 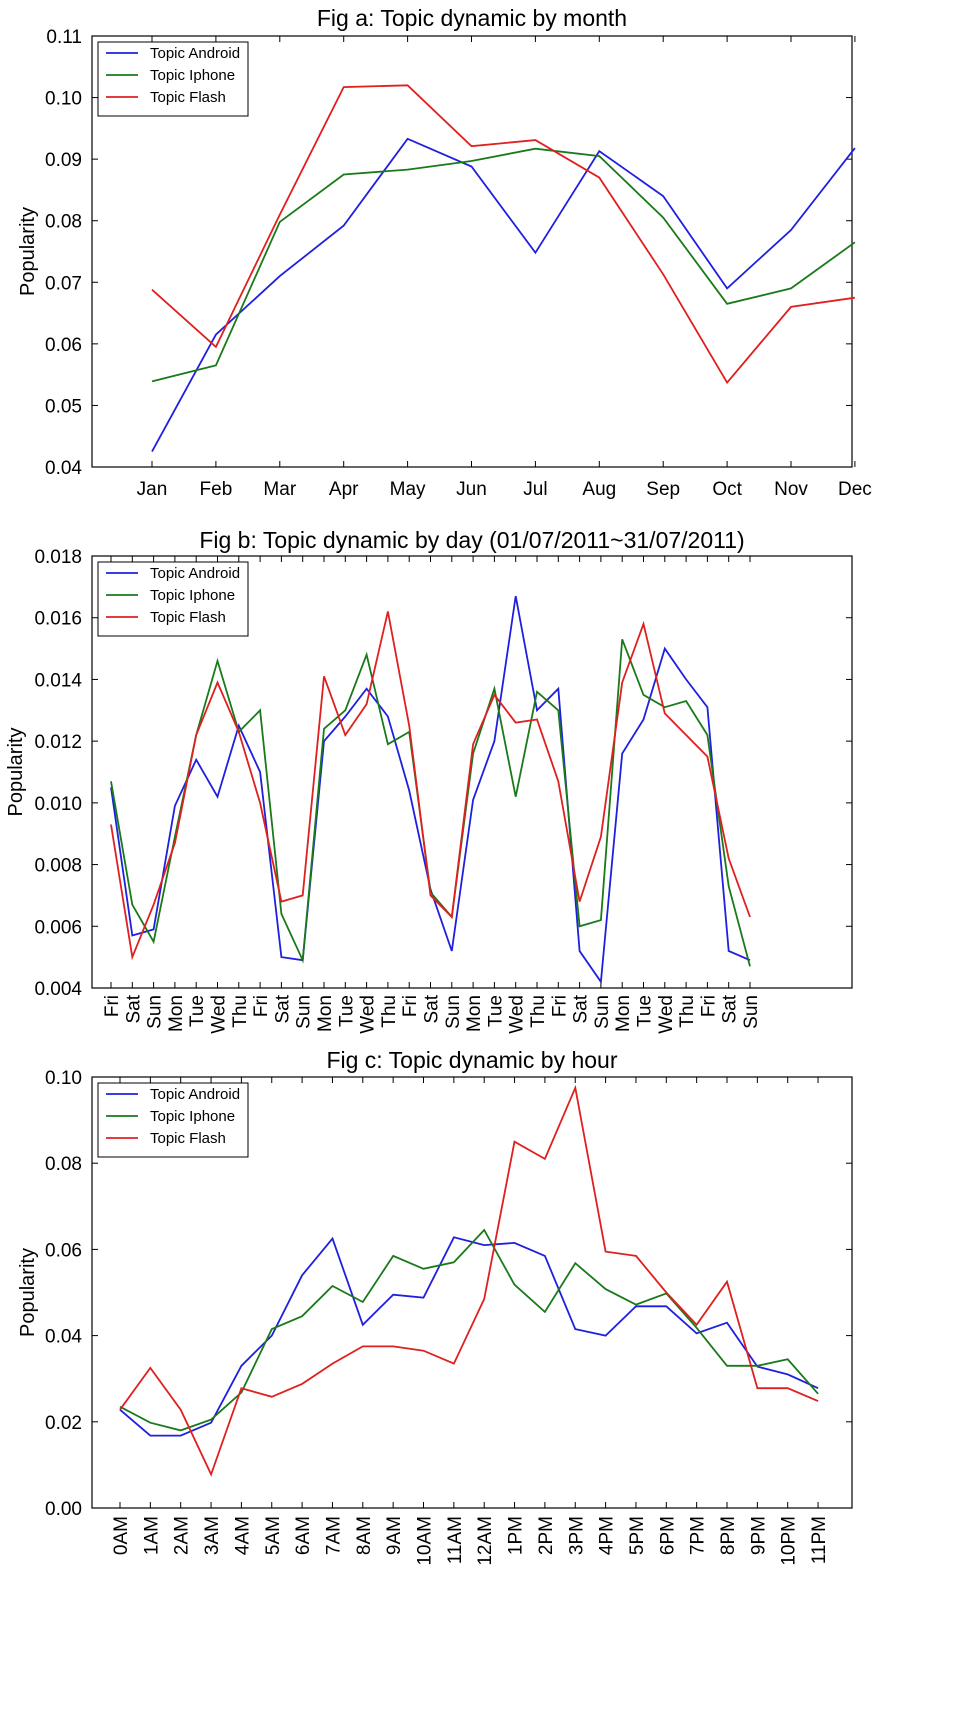 What do you see at coordinates (333, 1535) in the screenshot?
I see `x-tick-label: 7AM` at bounding box center [333, 1535].